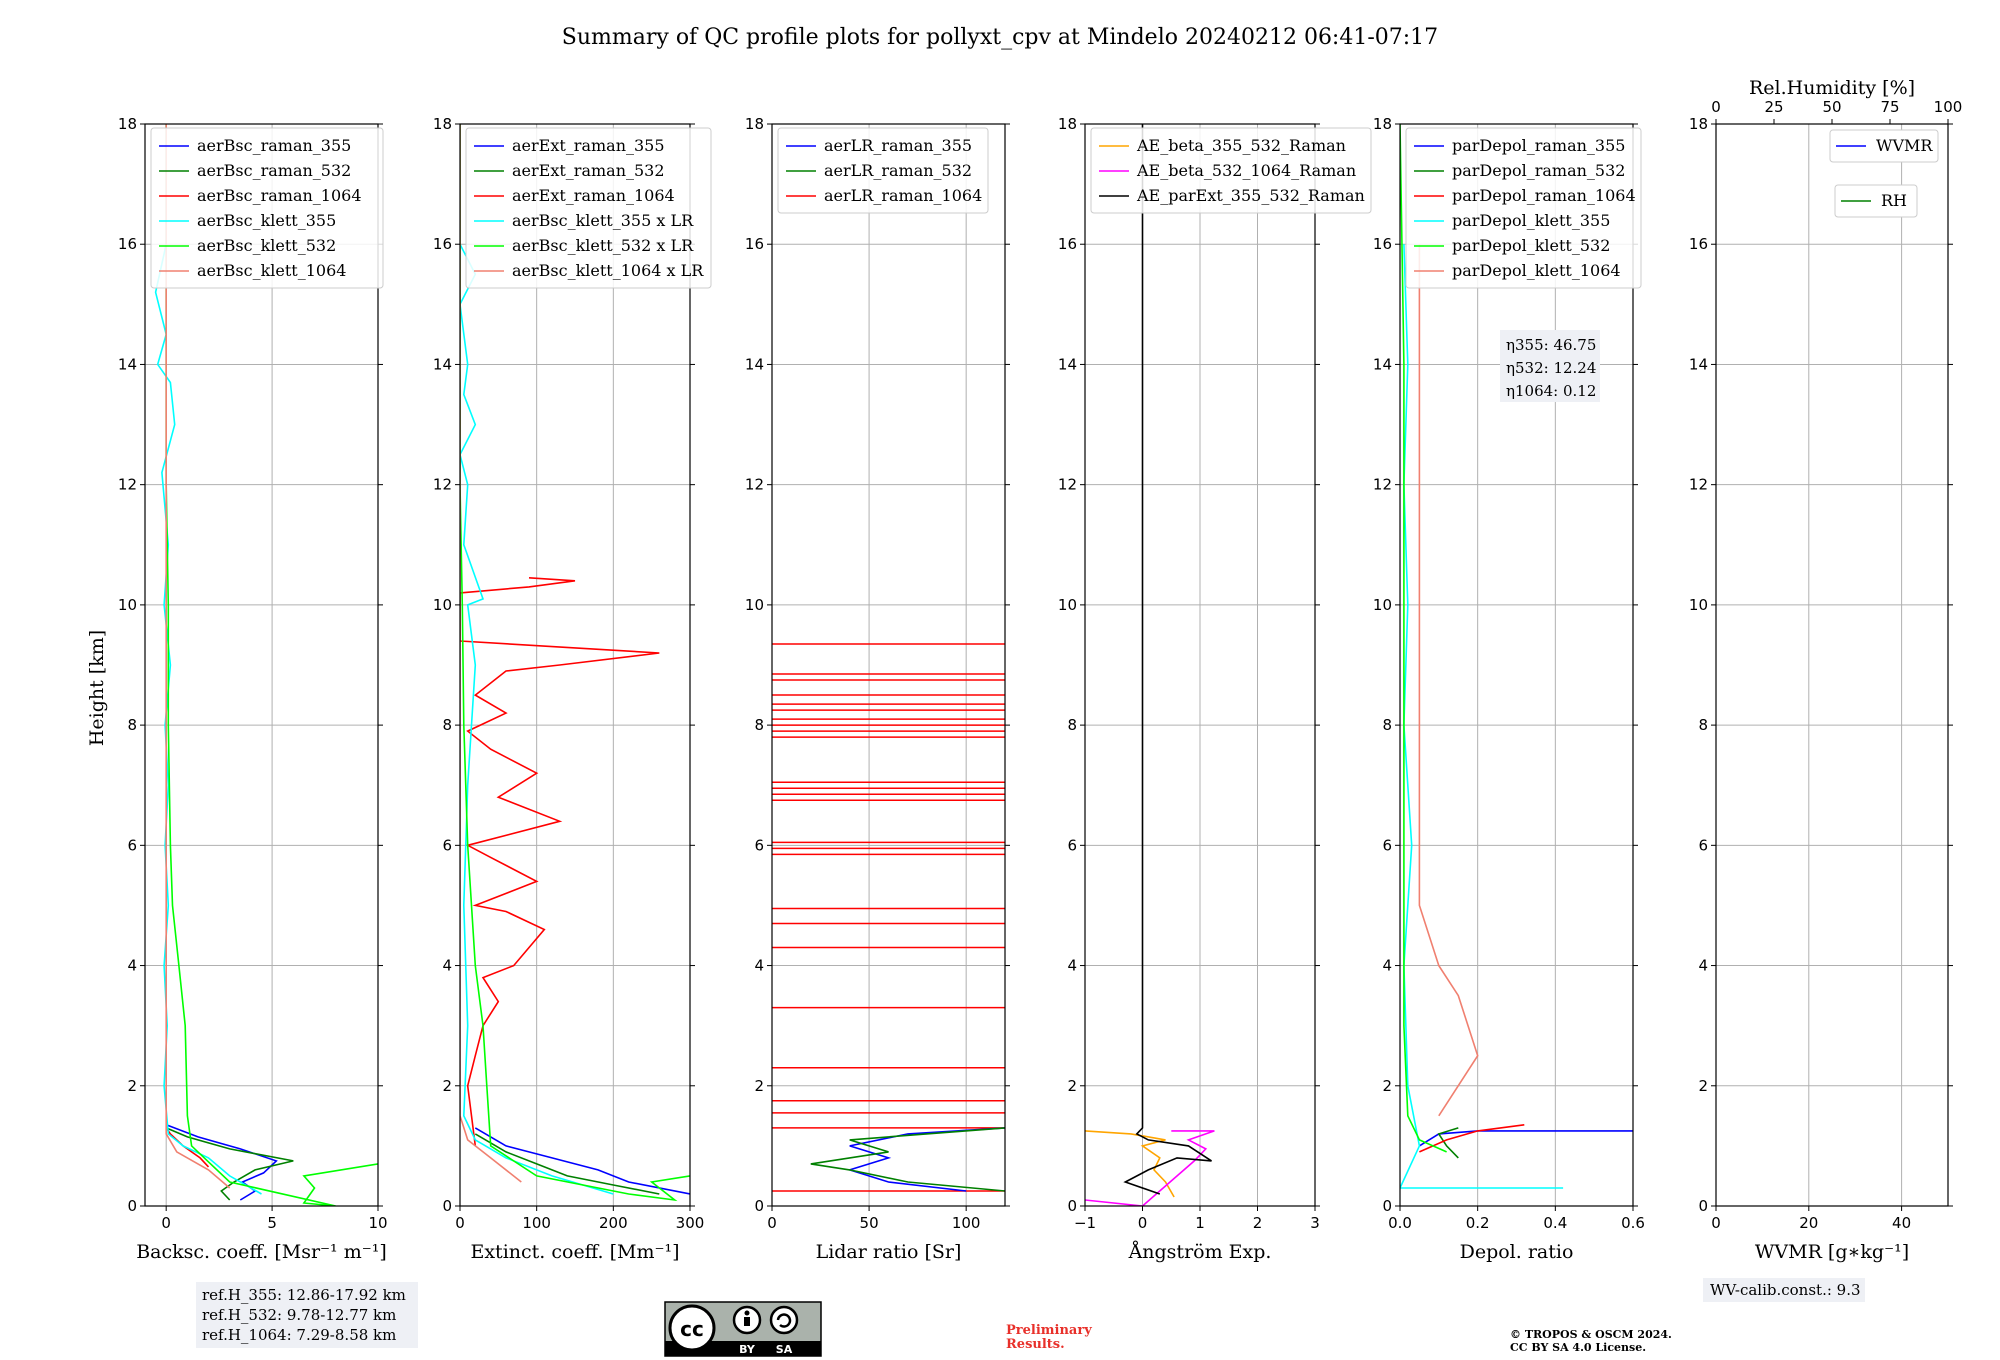 Image resolution: width=2000 pixels, height=1360 pixels. I want to click on top-x-tick-label: 50, so click(1831, 107).